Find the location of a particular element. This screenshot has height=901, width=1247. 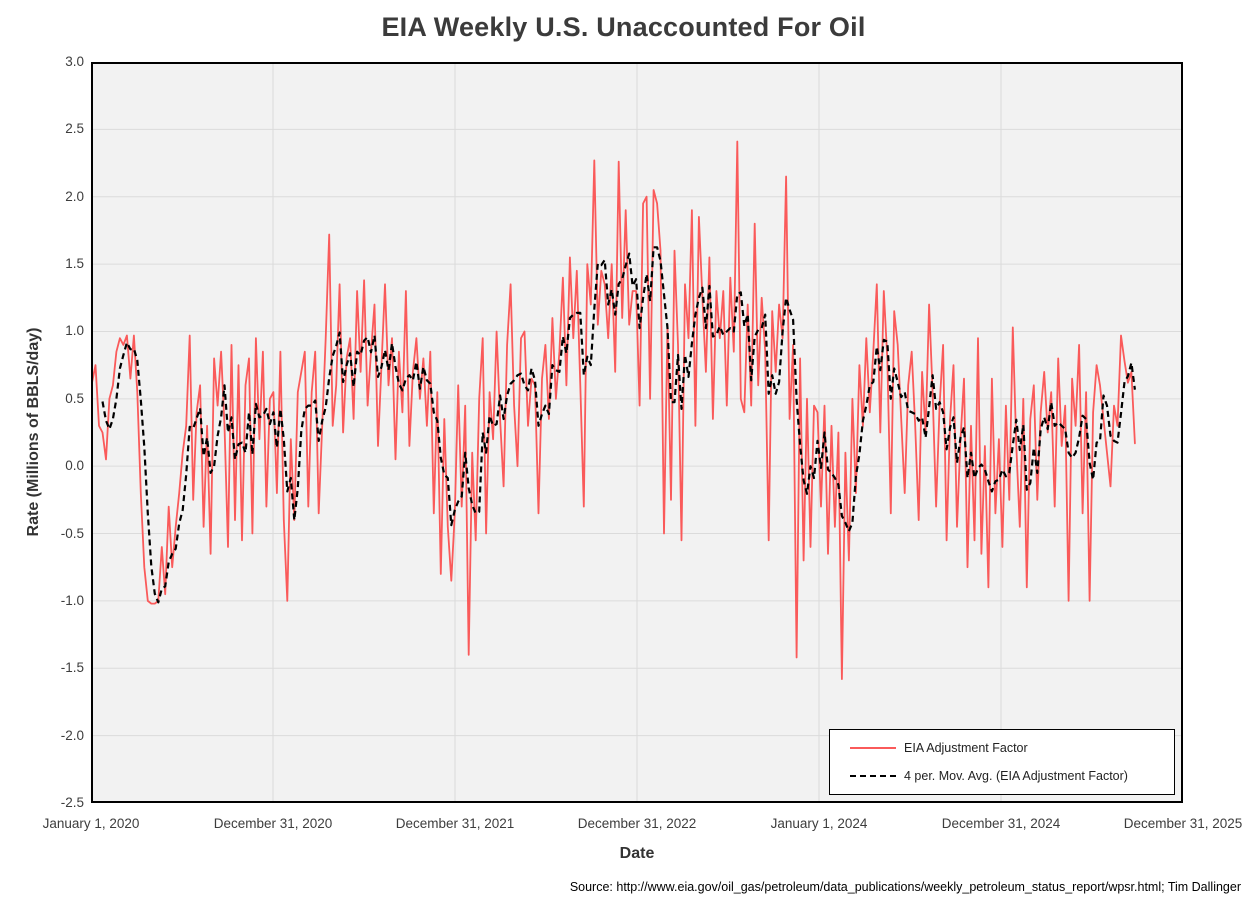

x-tick-label: December 31, 2024 is located at coordinates (1001, 823).